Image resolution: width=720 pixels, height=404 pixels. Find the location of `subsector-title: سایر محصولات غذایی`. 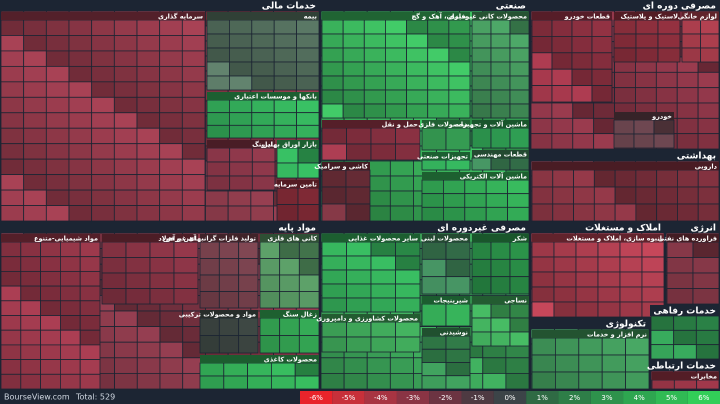

subsector-title: سایر محصولات غذایی is located at coordinates (383, 239).